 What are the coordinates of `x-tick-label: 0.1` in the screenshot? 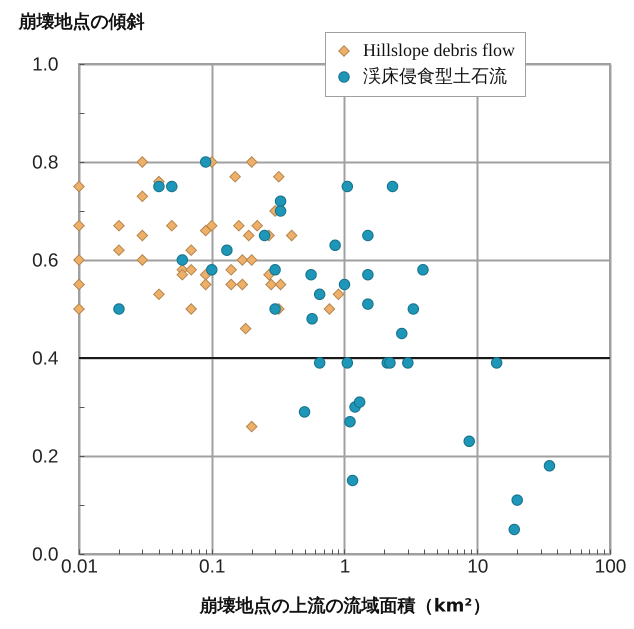 It's located at (212, 567).